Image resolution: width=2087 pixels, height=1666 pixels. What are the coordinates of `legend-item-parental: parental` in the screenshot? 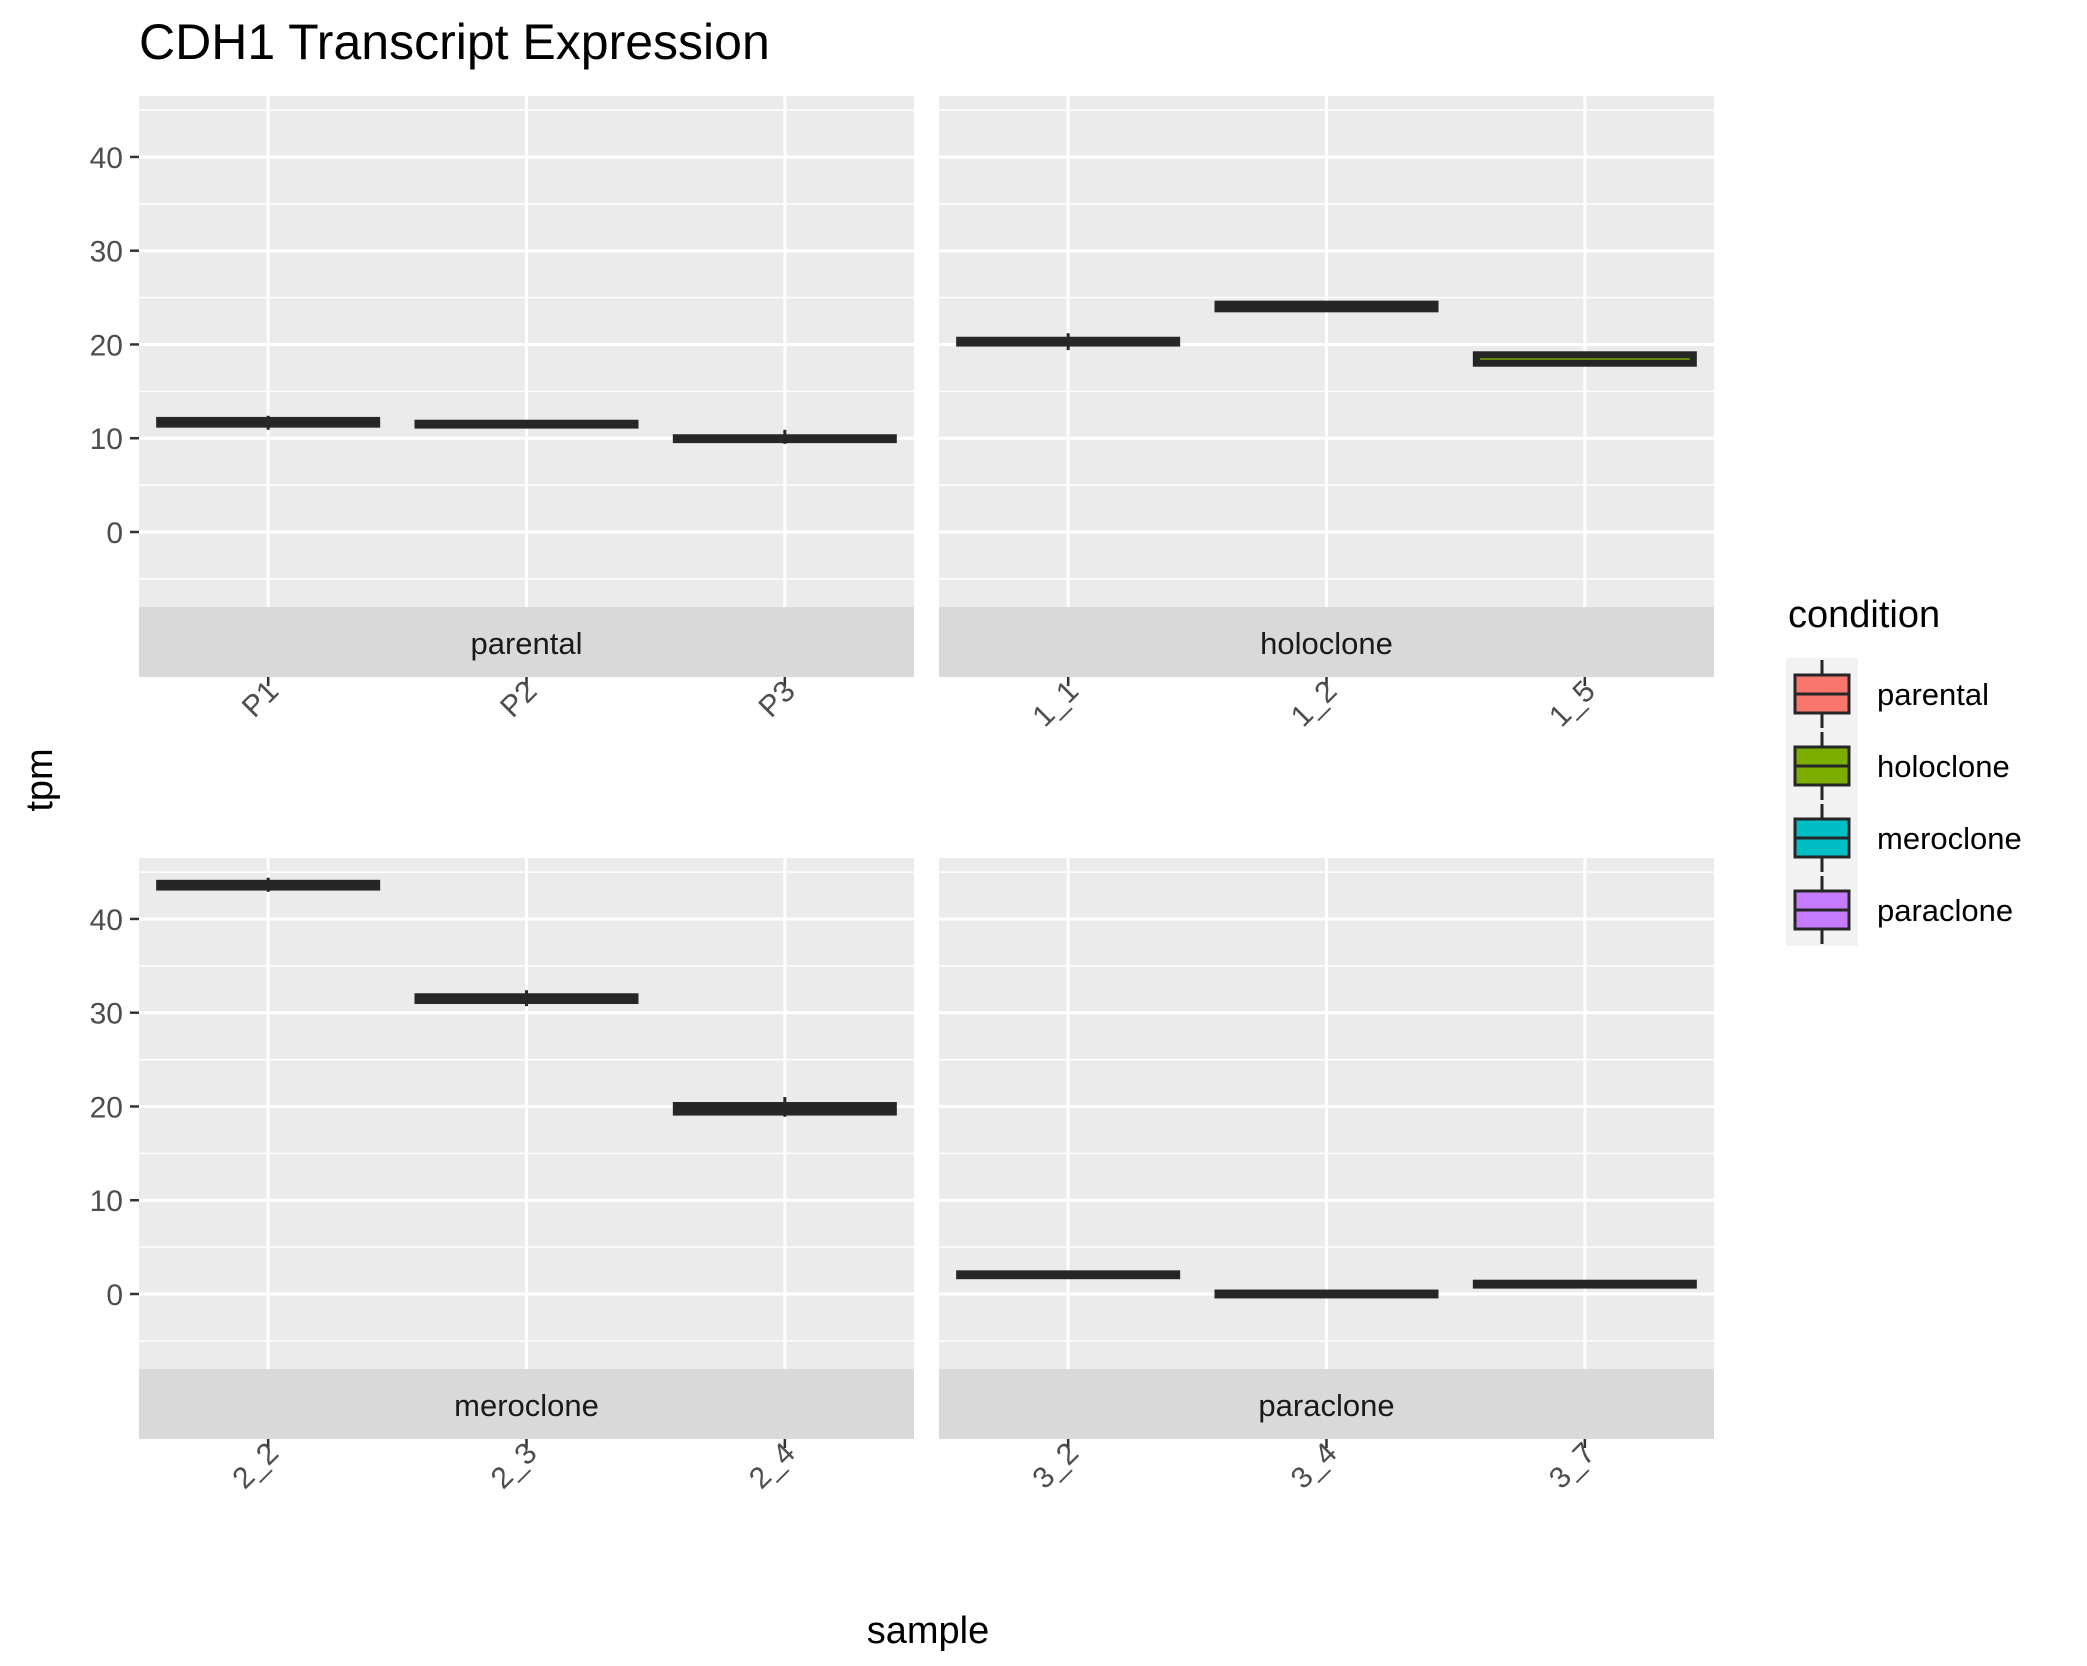 It's located at (1887, 694).